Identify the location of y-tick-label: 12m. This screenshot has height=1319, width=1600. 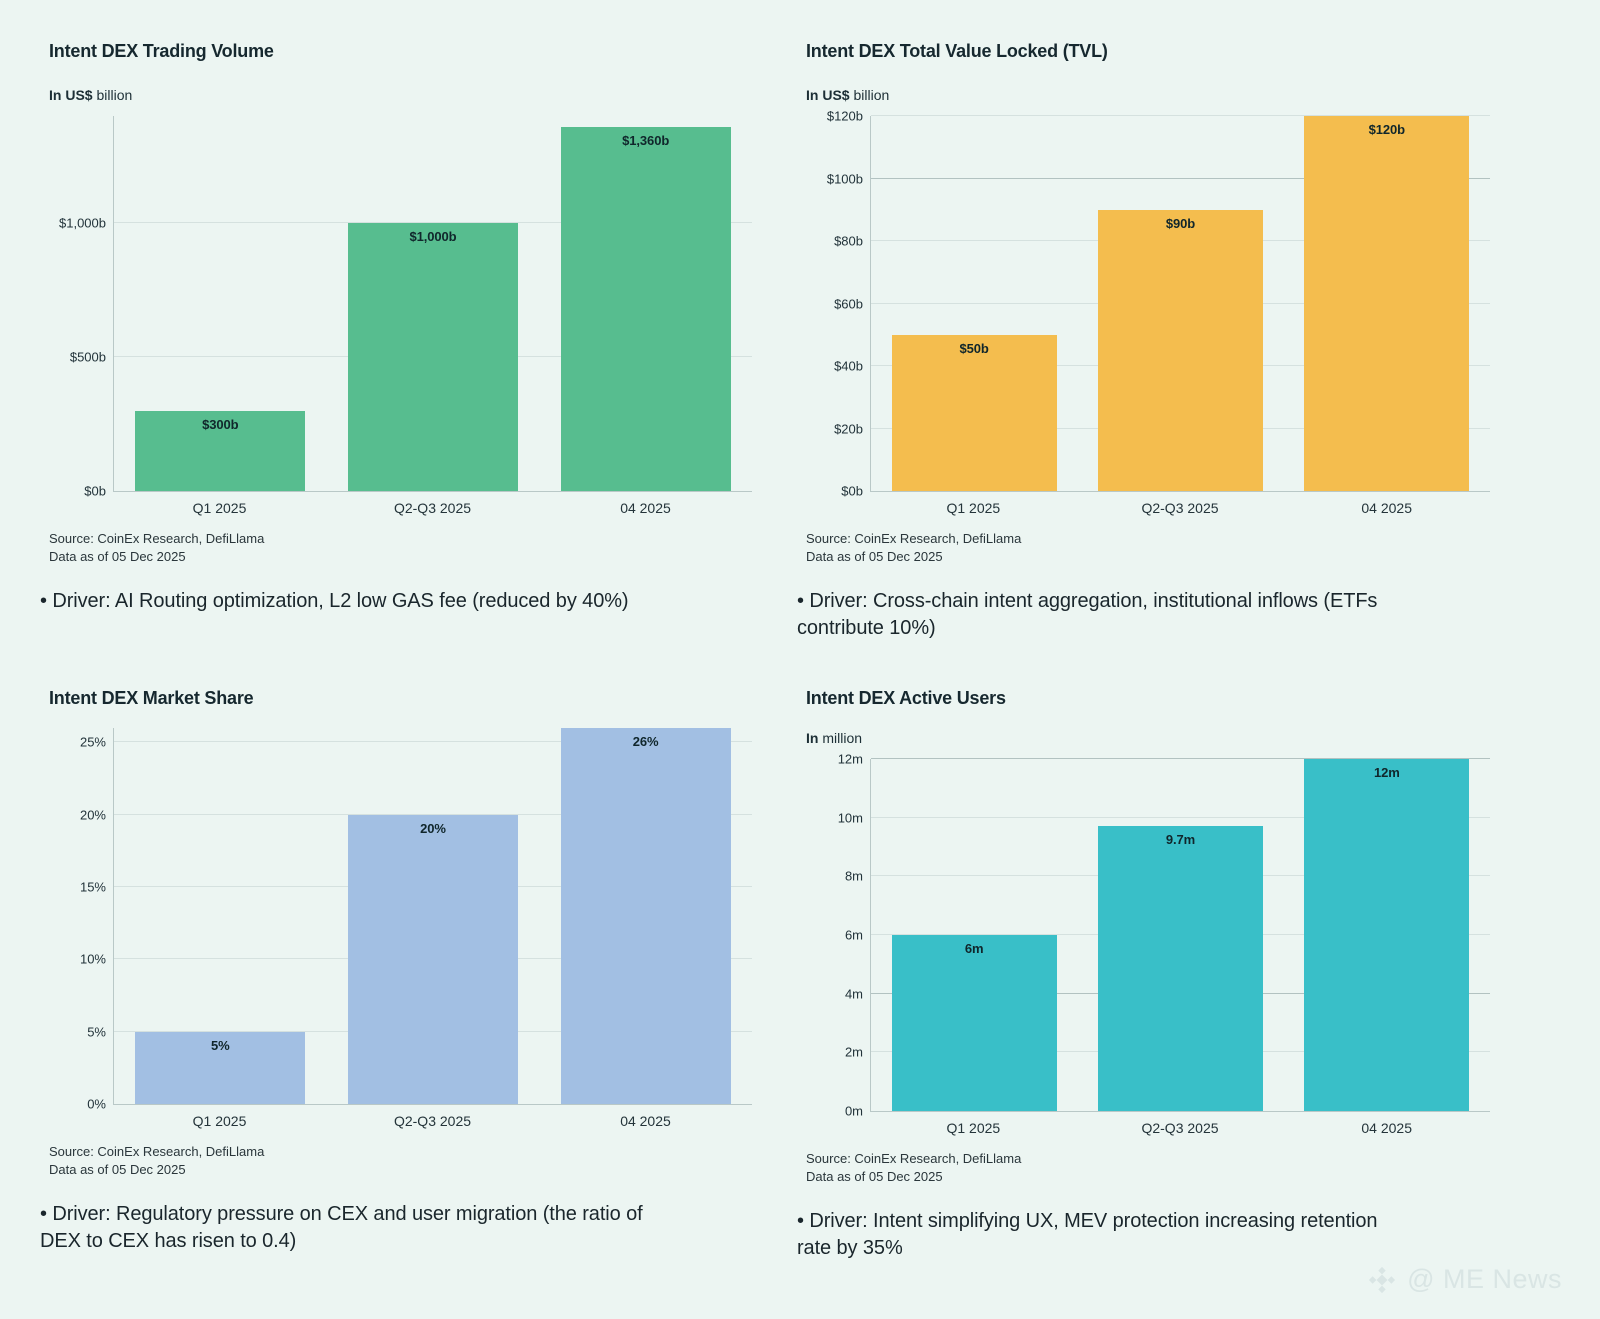
(850, 759).